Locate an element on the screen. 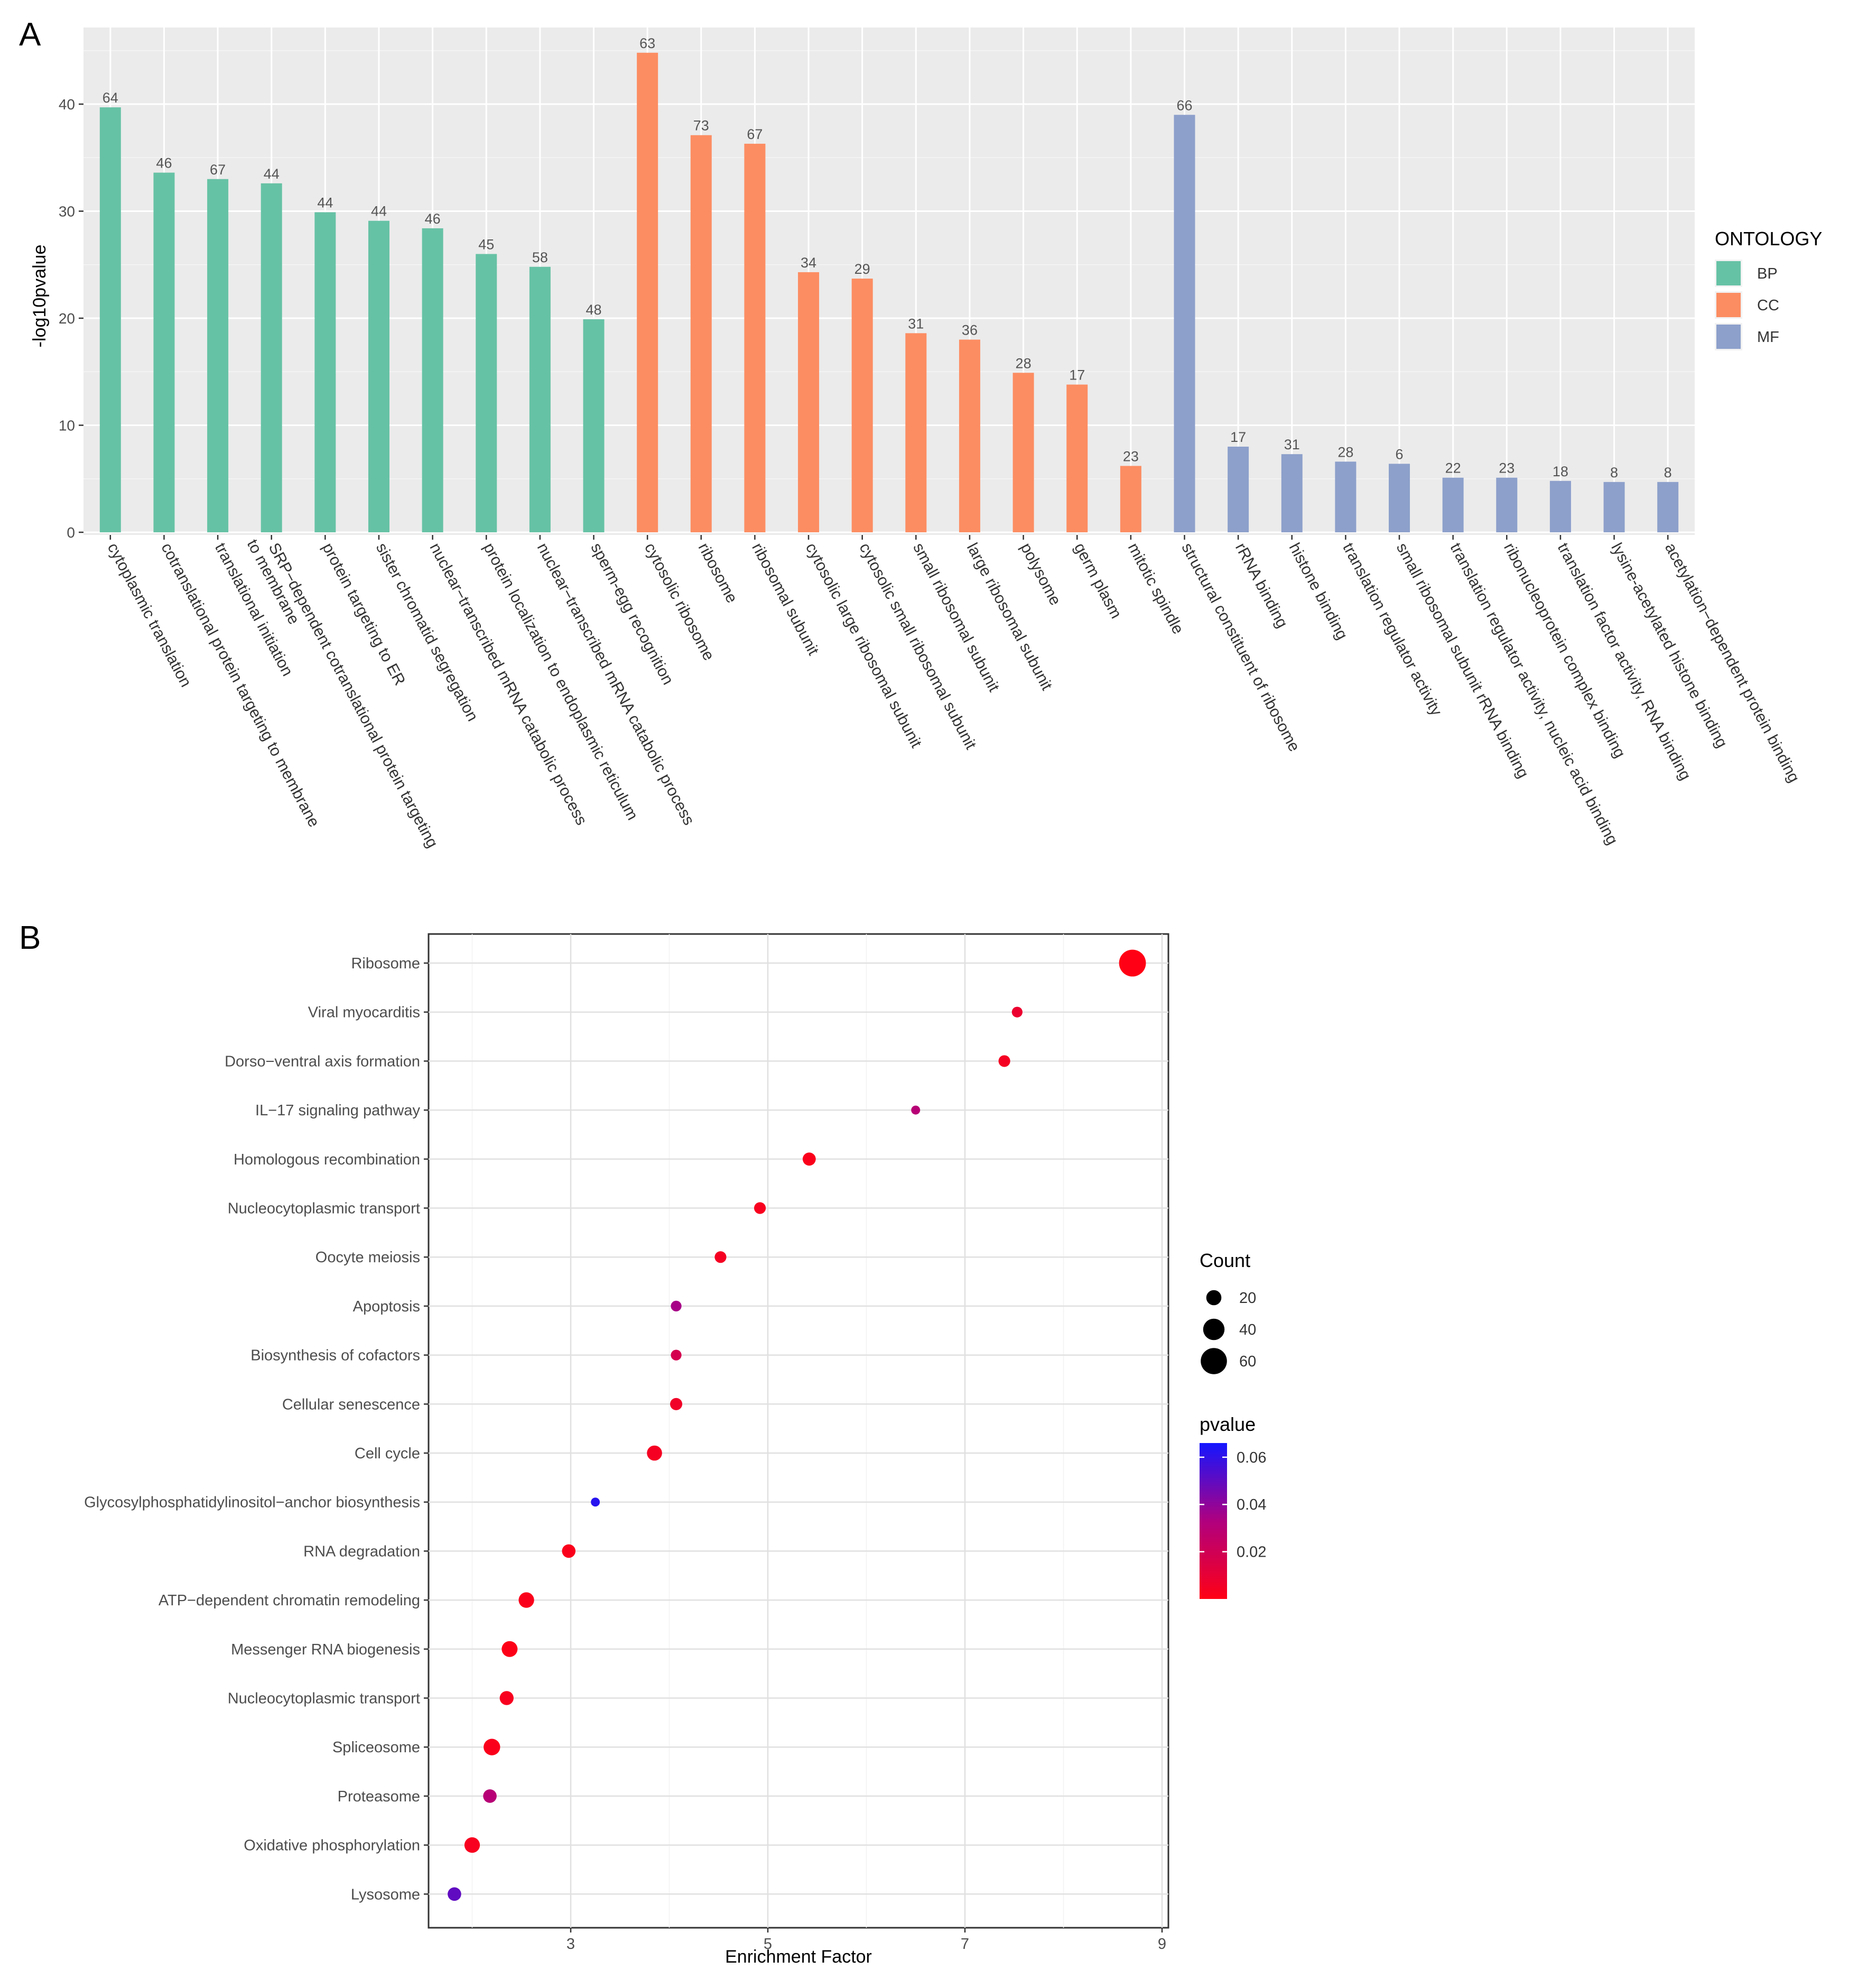  y-tick-label: Oocyte meiosis is located at coordinates (367, 1257).